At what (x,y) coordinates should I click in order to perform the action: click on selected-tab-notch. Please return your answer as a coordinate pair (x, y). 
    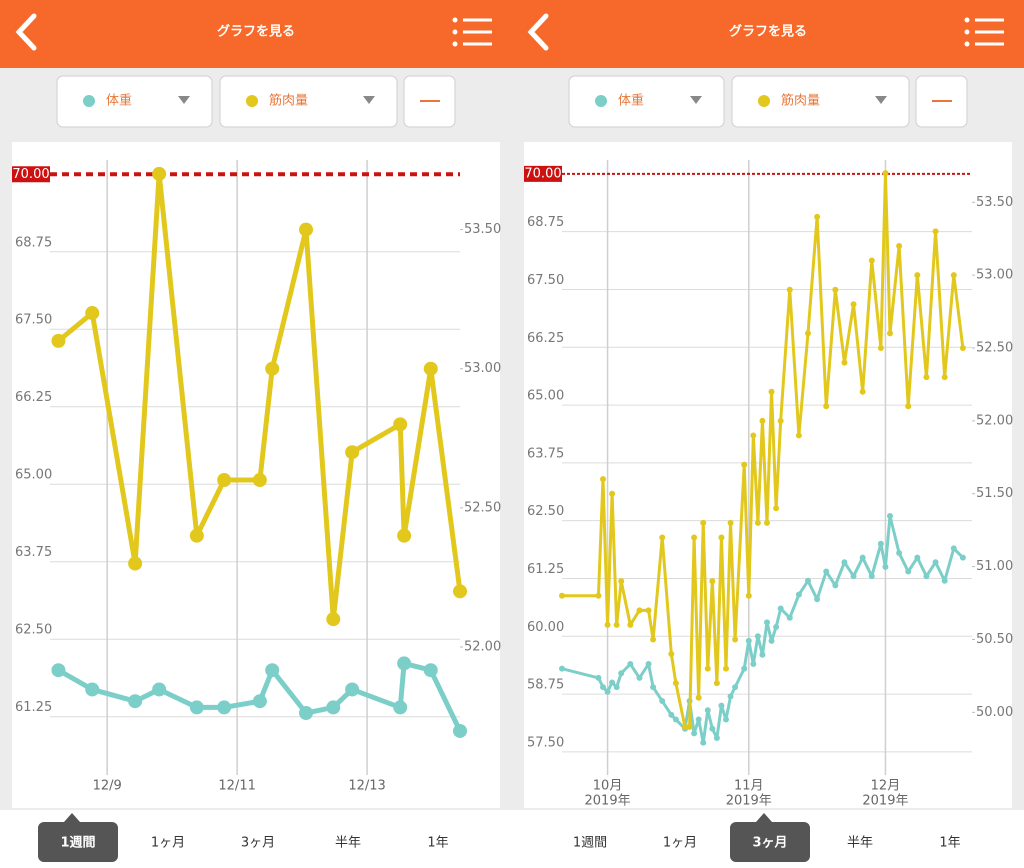
    Looking at the image, I should click on (764, 817).